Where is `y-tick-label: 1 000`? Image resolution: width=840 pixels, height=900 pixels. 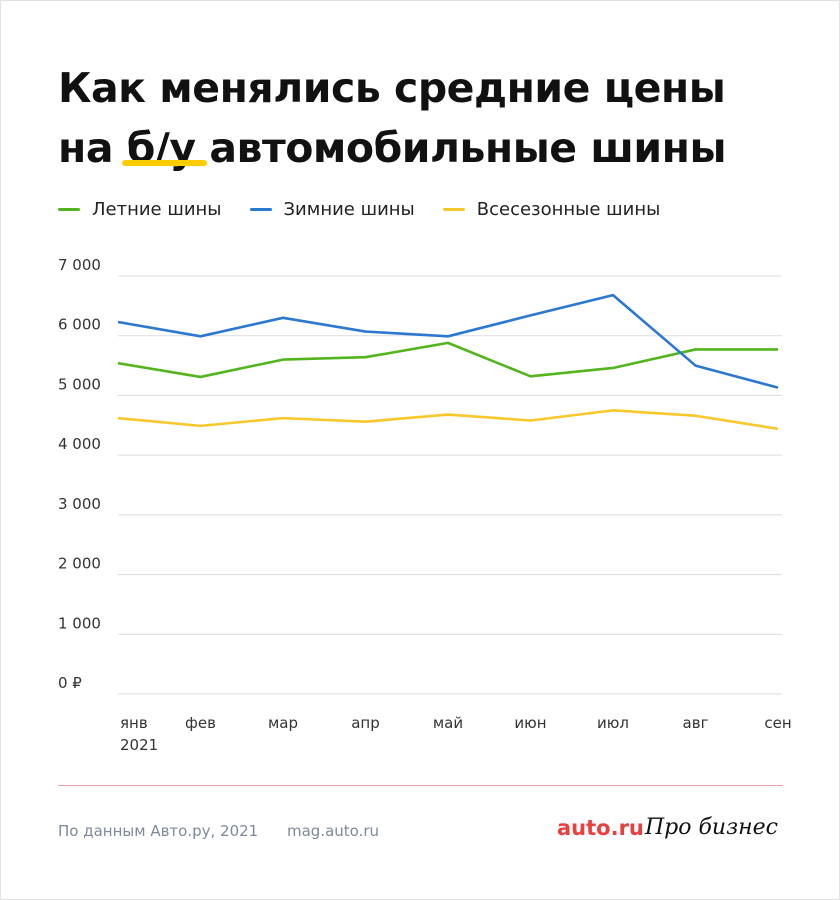 y-tick-label: 1 000 is located at coordinates (79, 623).